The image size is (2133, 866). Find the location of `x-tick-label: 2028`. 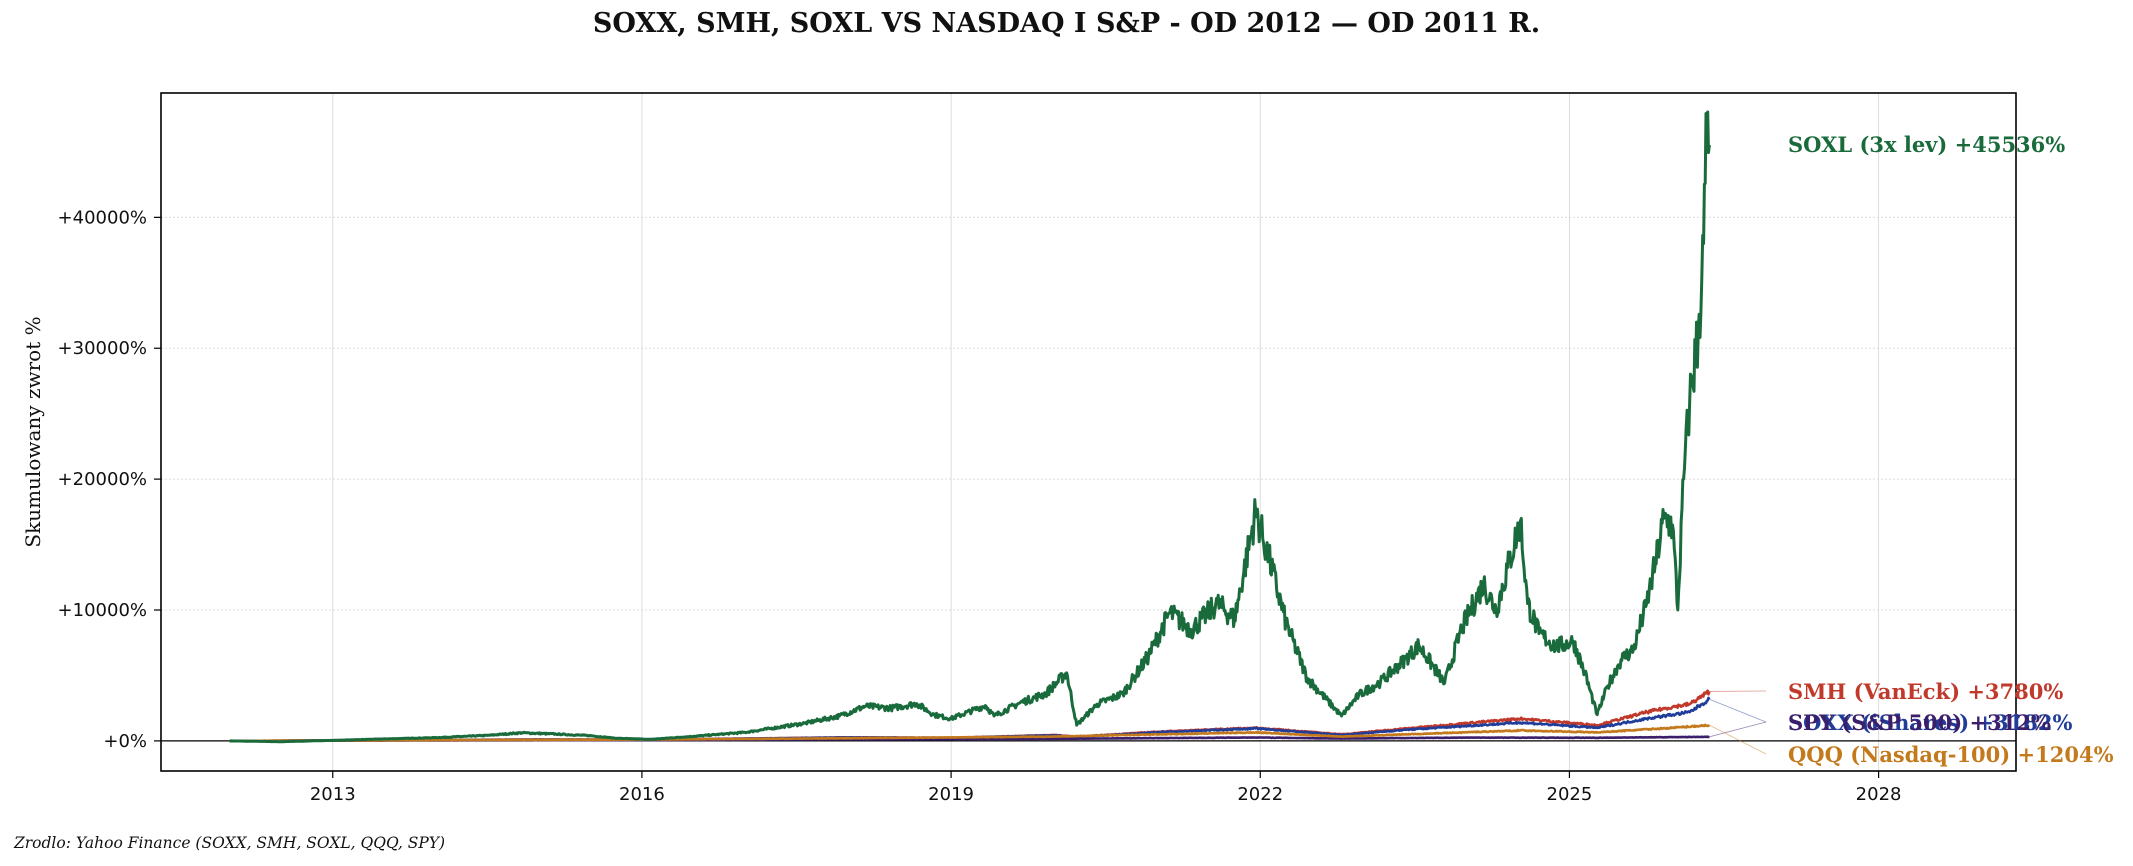

x-tick-label: 2028 is located at coordinates (1879, 794).